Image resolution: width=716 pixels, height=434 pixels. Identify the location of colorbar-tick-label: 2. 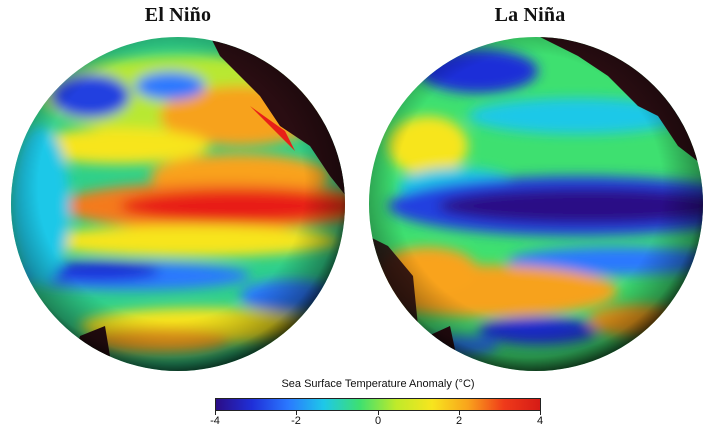
(459, 421).